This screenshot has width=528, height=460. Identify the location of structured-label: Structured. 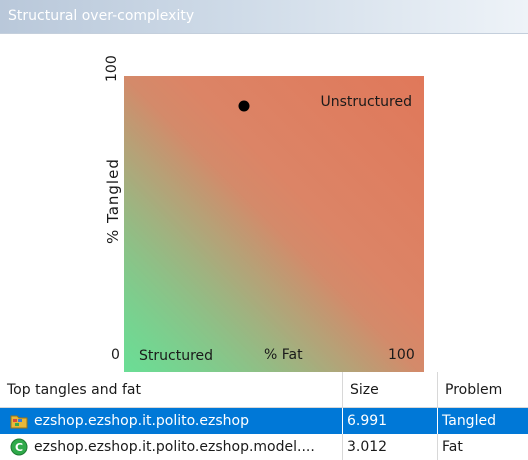
(176, 356).